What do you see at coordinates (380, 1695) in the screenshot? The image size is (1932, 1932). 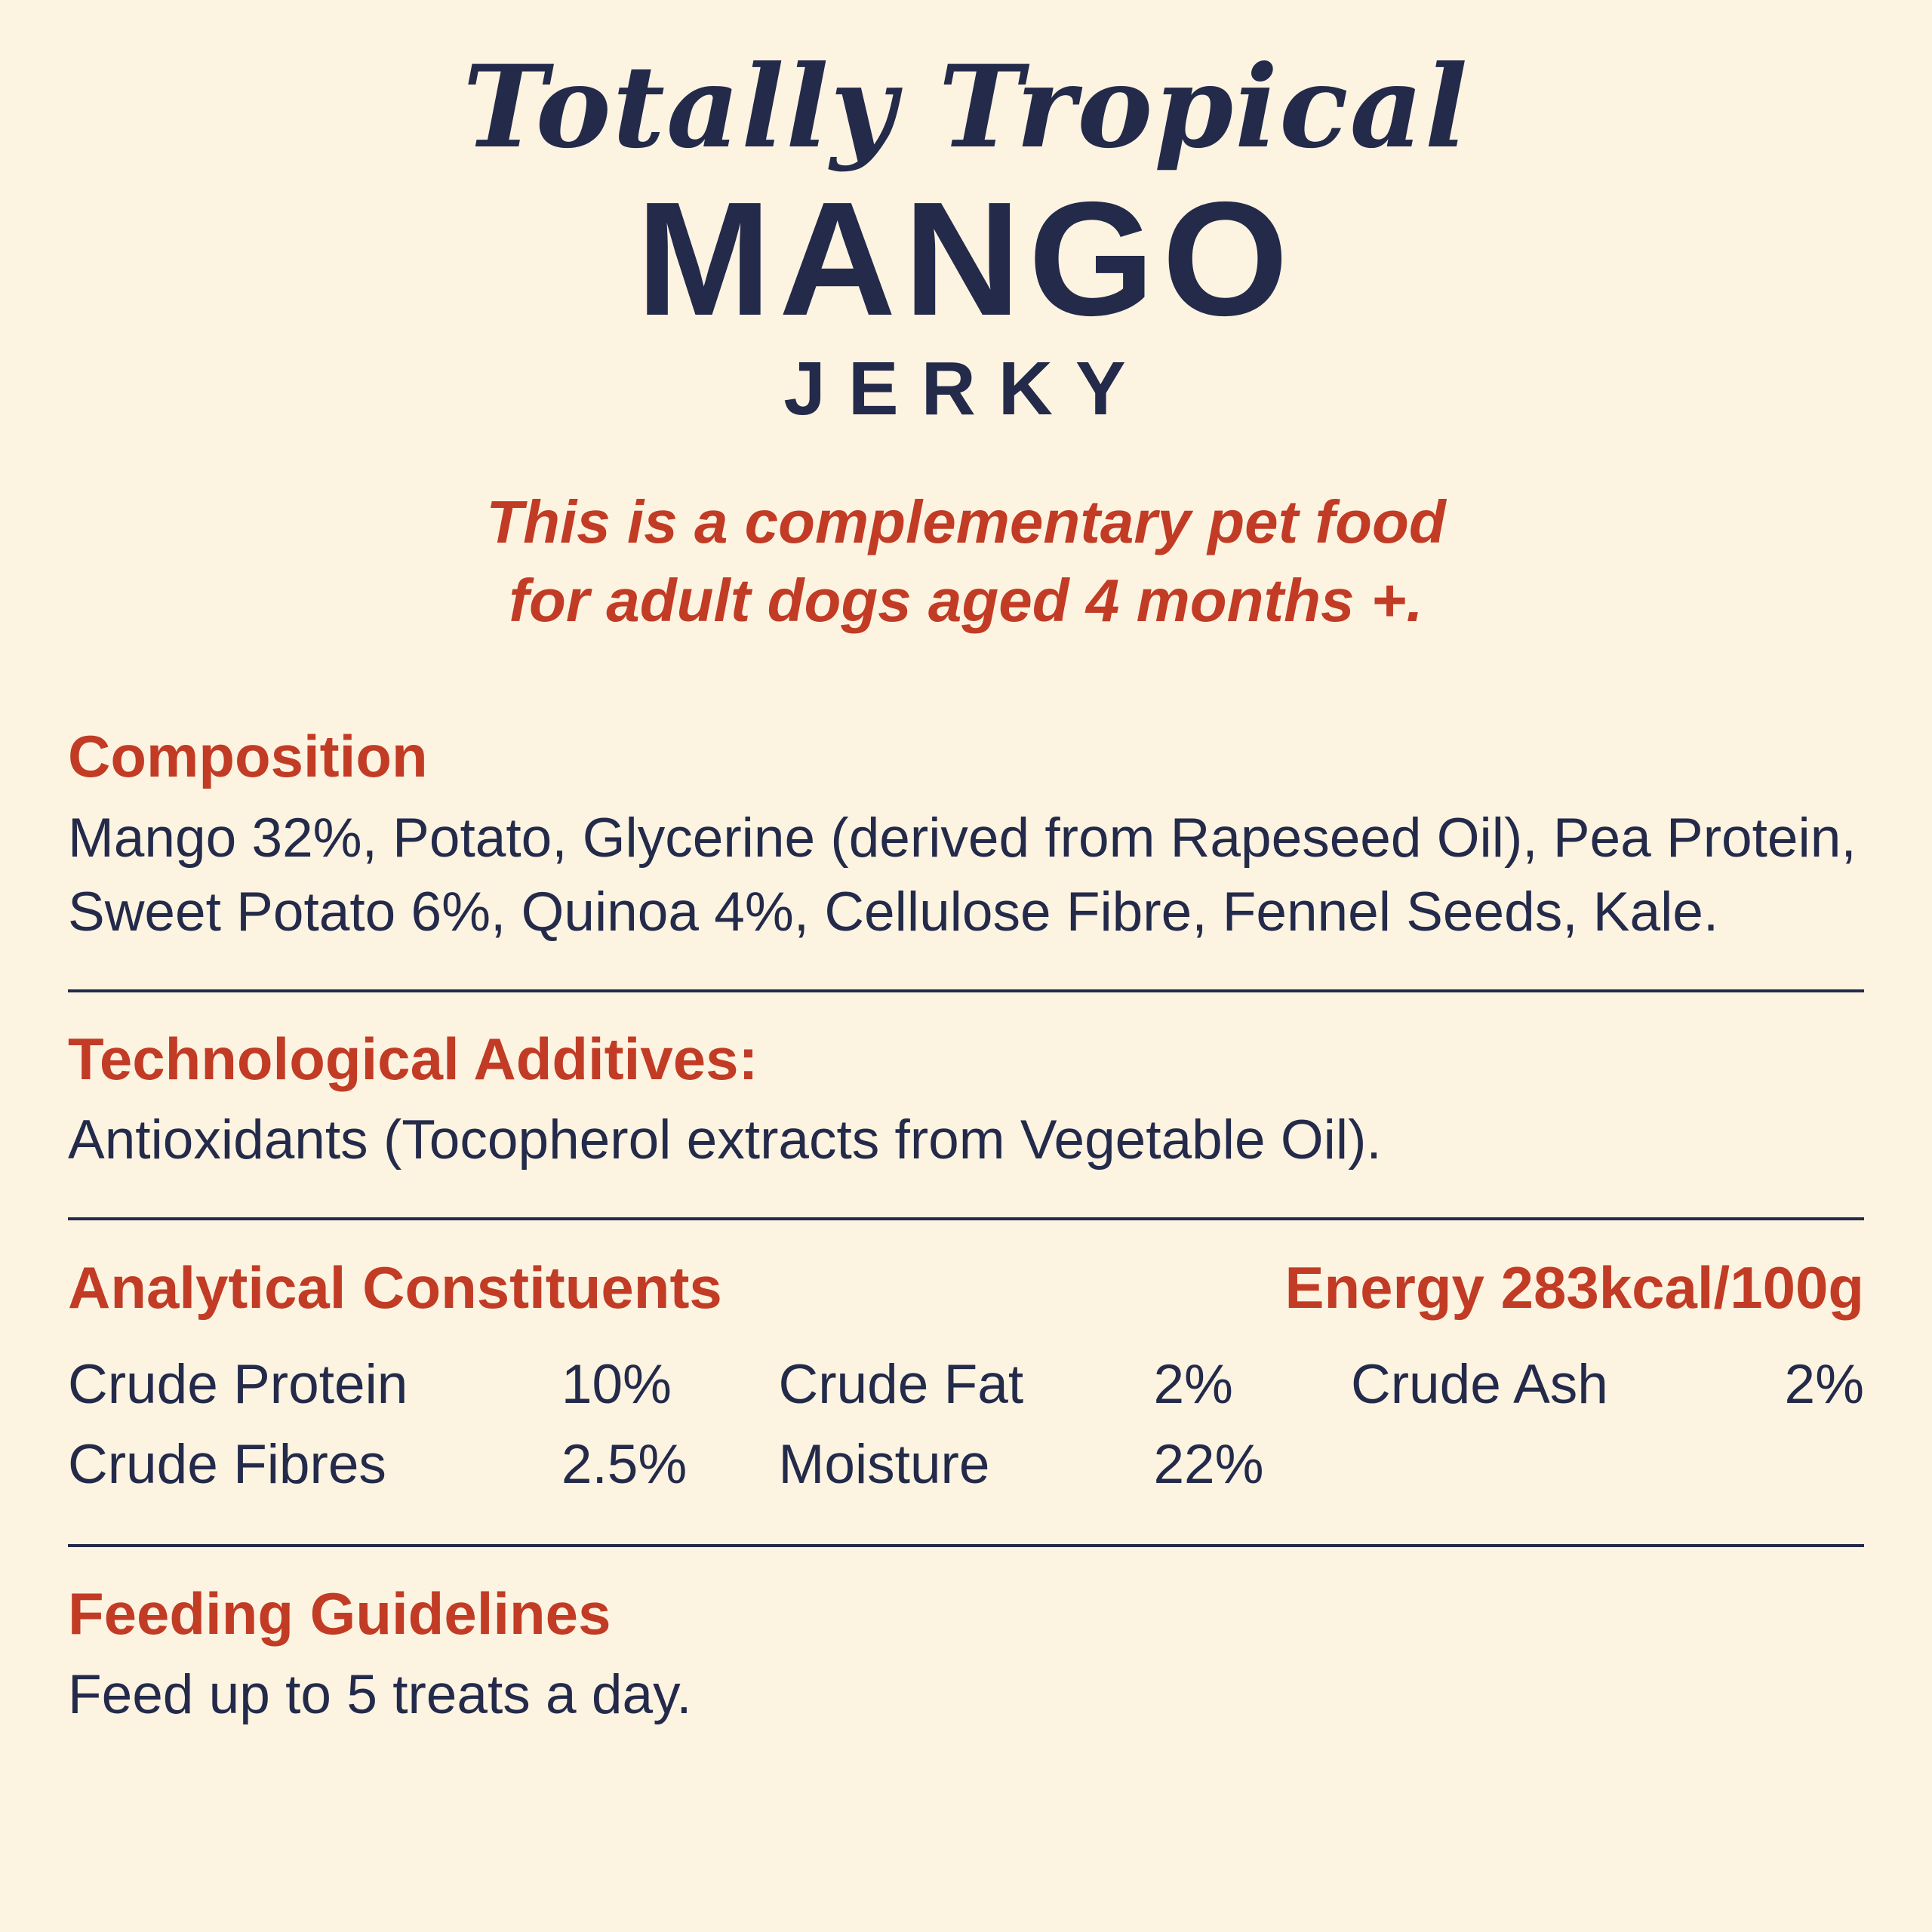 I see `feeding-text: Feed up to 5 treats a day.` at bounding box center [380, 1695].